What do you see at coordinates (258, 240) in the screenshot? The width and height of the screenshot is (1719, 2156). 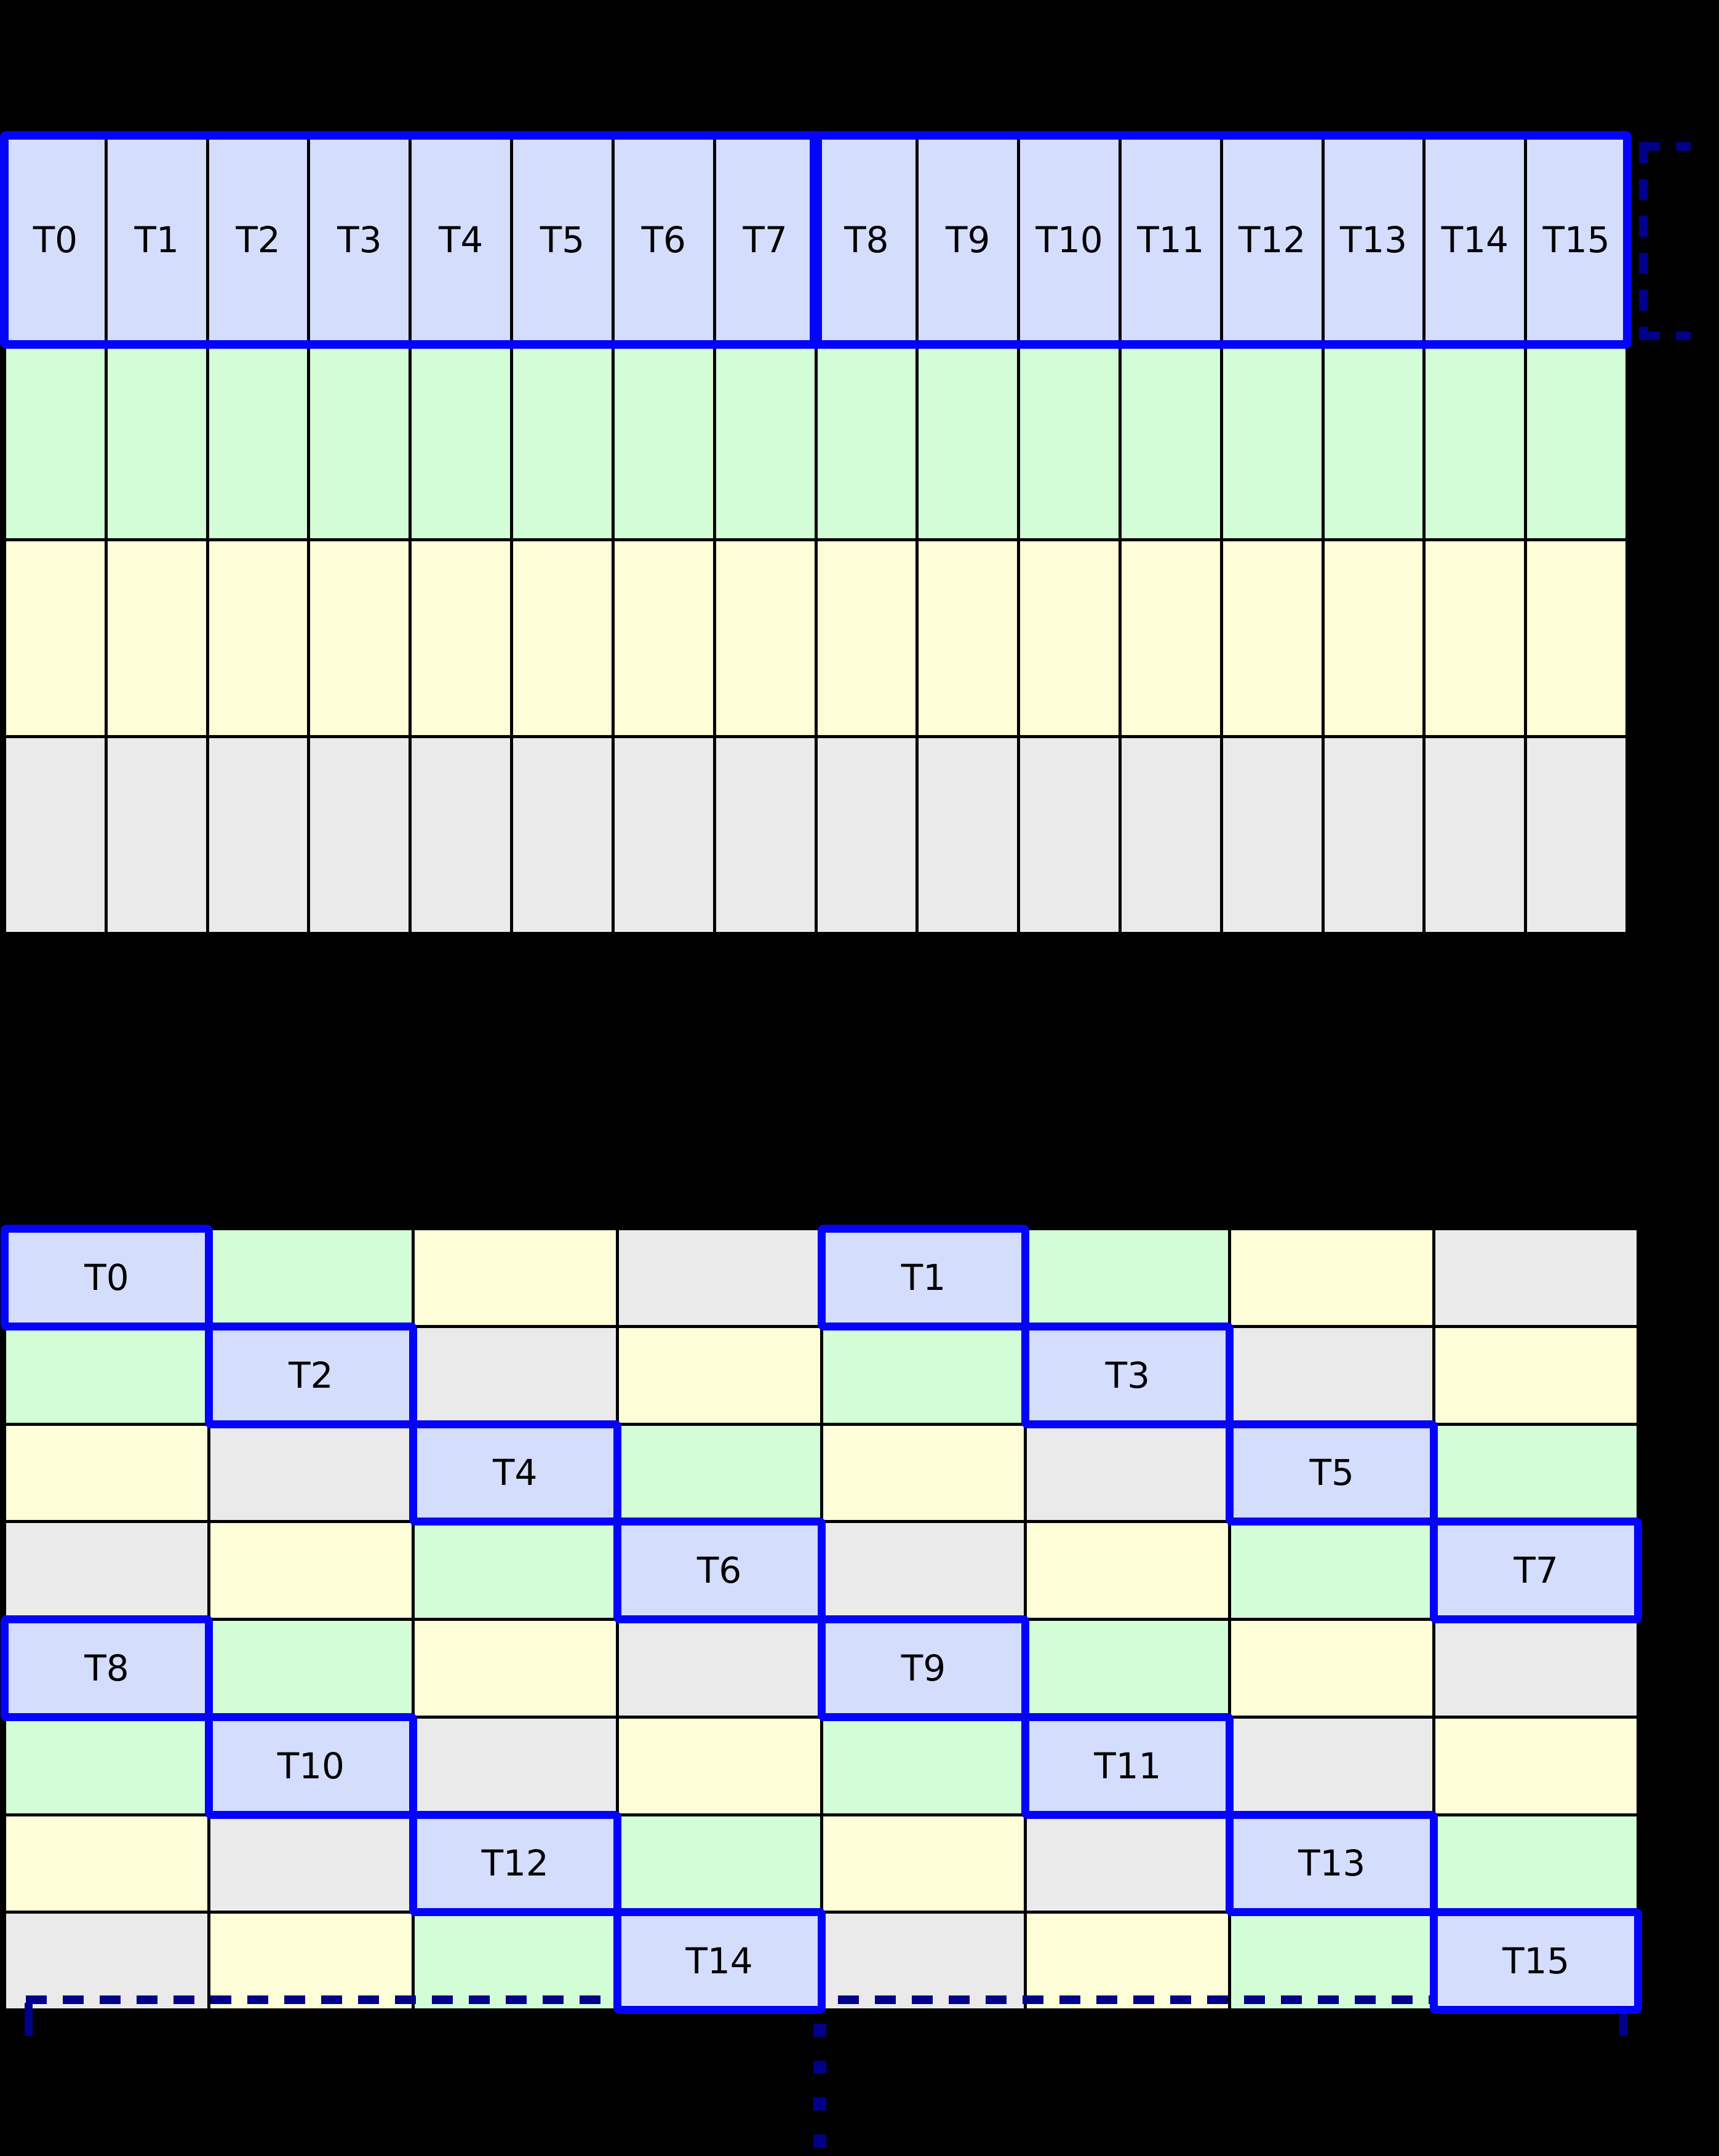 I see `thread-label: T2` at bounding box center [258, 240].